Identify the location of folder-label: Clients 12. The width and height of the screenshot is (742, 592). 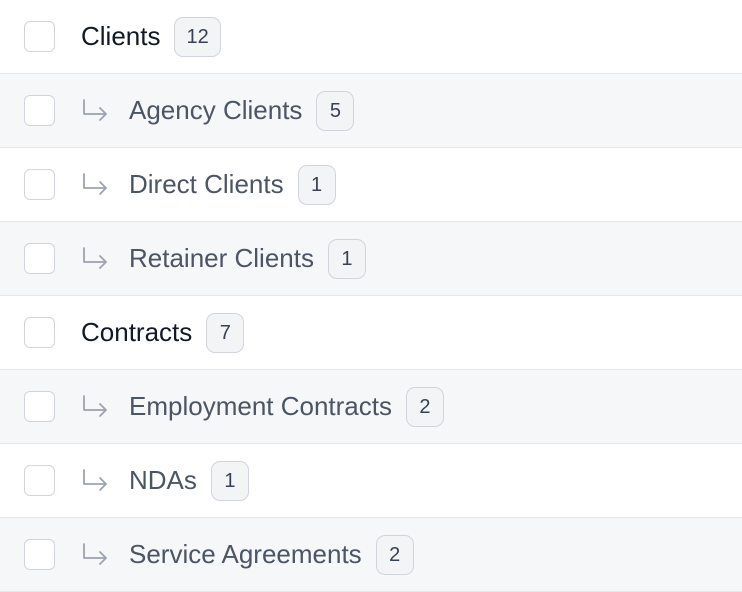
(151, 36).